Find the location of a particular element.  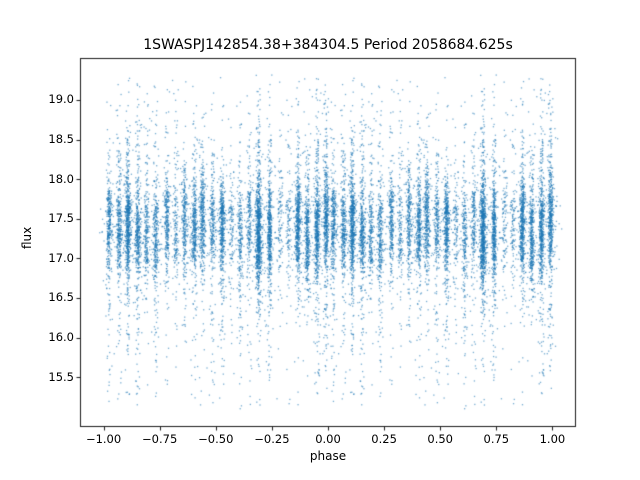

y-tick-label: 15.5 is located at coordinates (61, 376).